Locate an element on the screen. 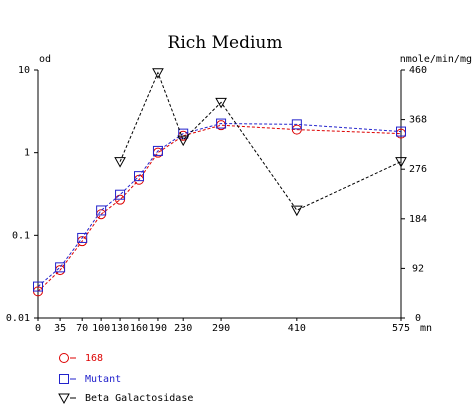 The width and height of the screenshot is (472, 405). y-left-tick-label: 0.01 is located at coordinates (18, 318).